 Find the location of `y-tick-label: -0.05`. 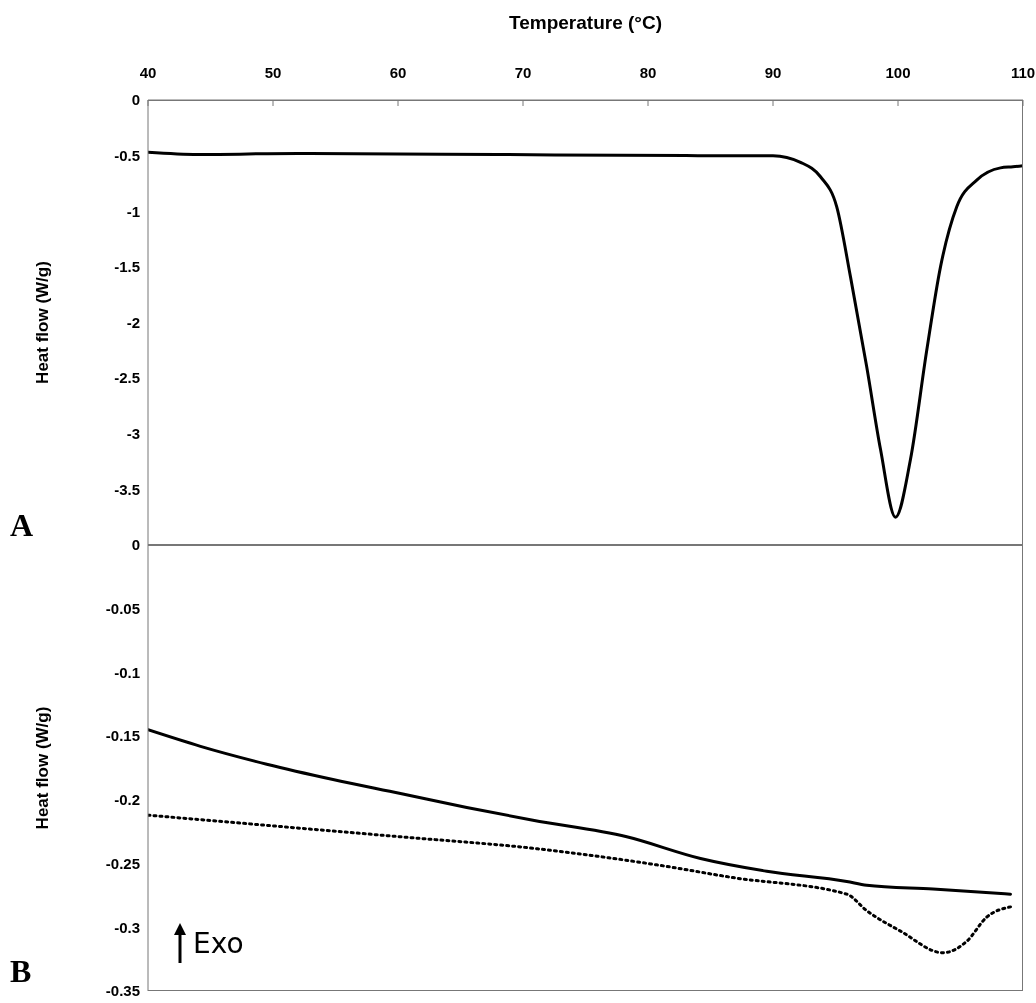

y-tick-label: -0.05 is located at coordinates (122, 609).